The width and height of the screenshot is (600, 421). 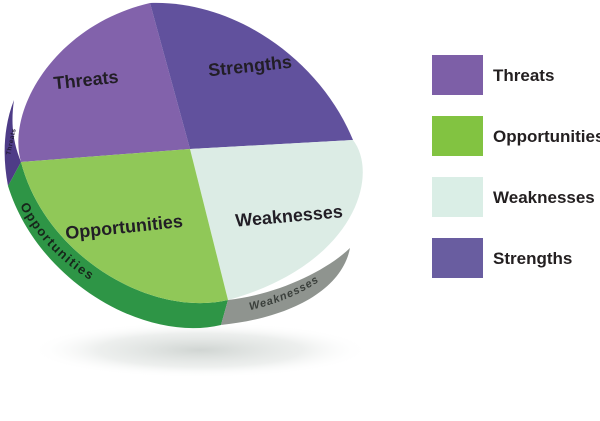 What do you see at coordinates (524, 75) in the screenshot?
I see `legend-label-threats: Threats` at bounding box center [524, 75].